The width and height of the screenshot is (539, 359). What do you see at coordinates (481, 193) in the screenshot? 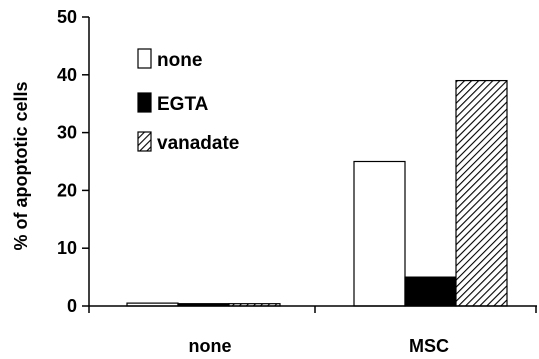
I see `bar-vanadate-MSC` at bounding box center [481, 193].